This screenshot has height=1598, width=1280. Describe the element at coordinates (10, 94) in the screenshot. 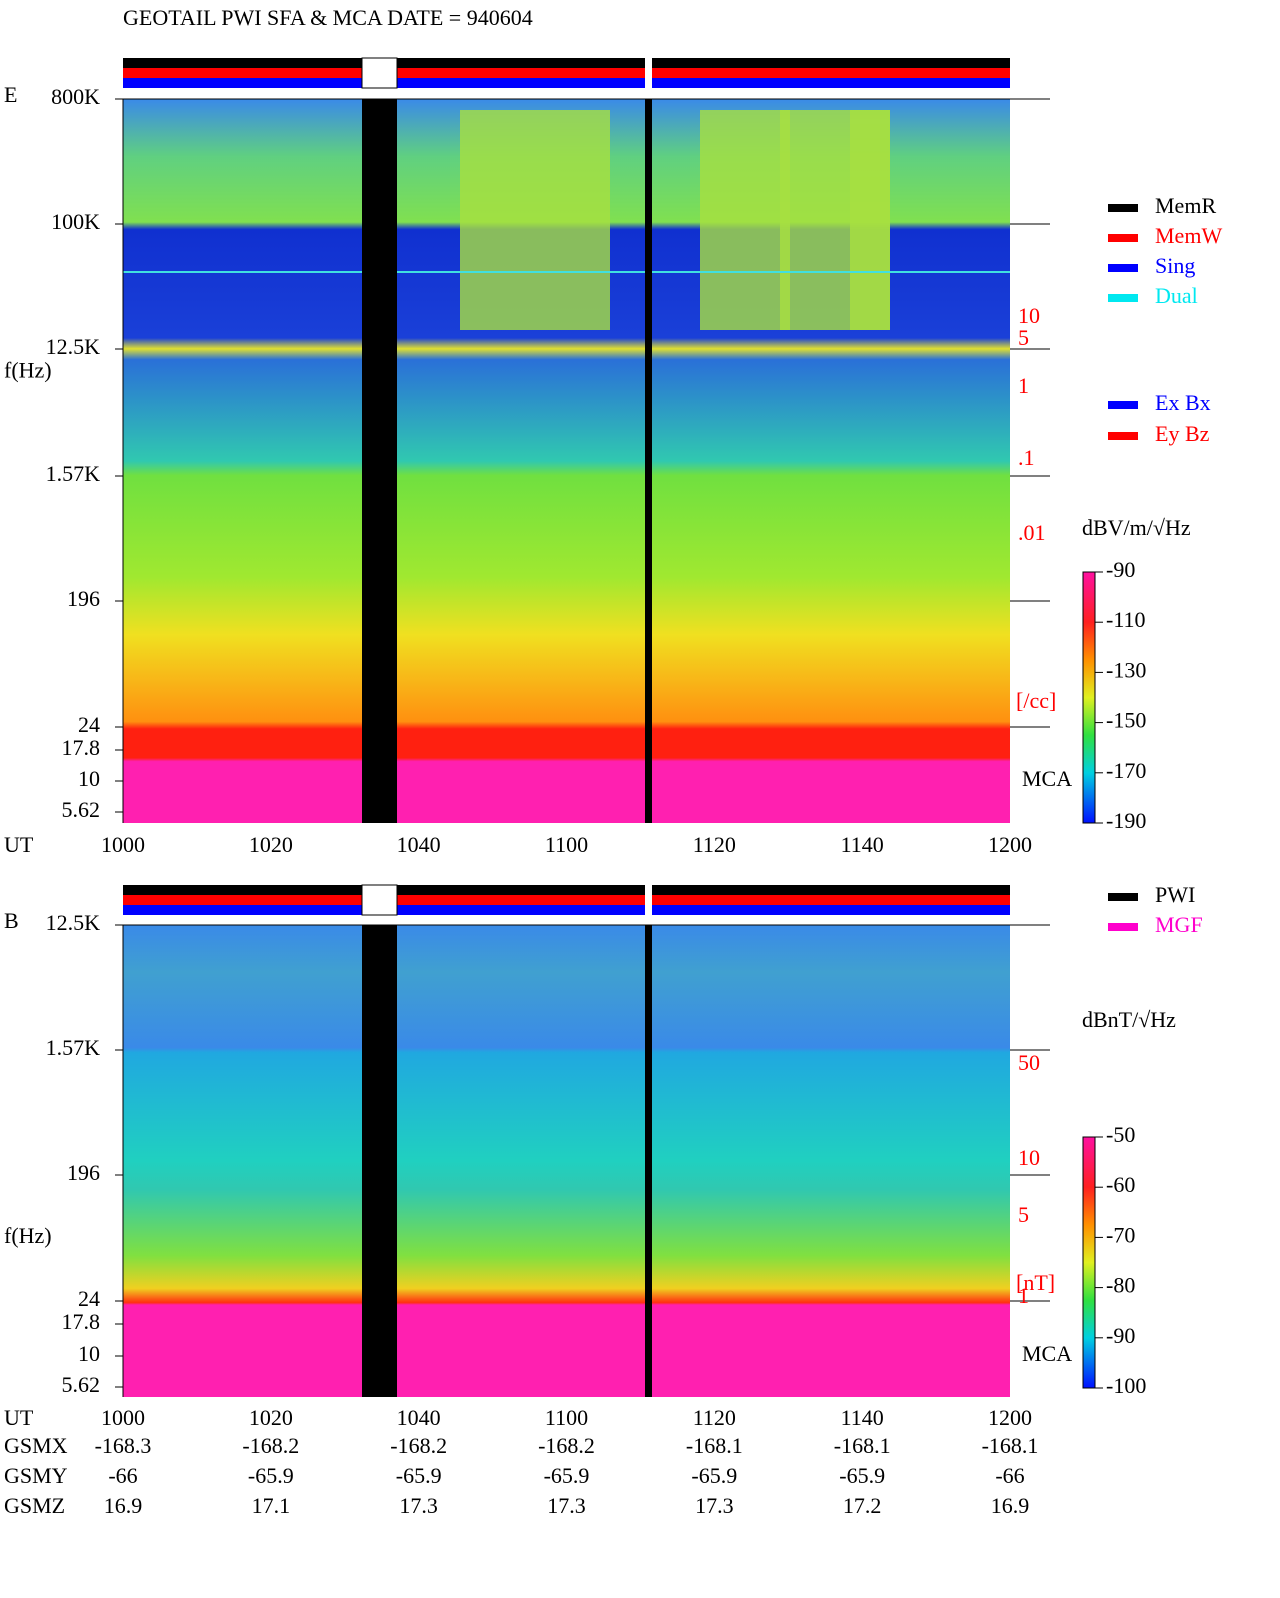

I see `panel-label: E` at that location.